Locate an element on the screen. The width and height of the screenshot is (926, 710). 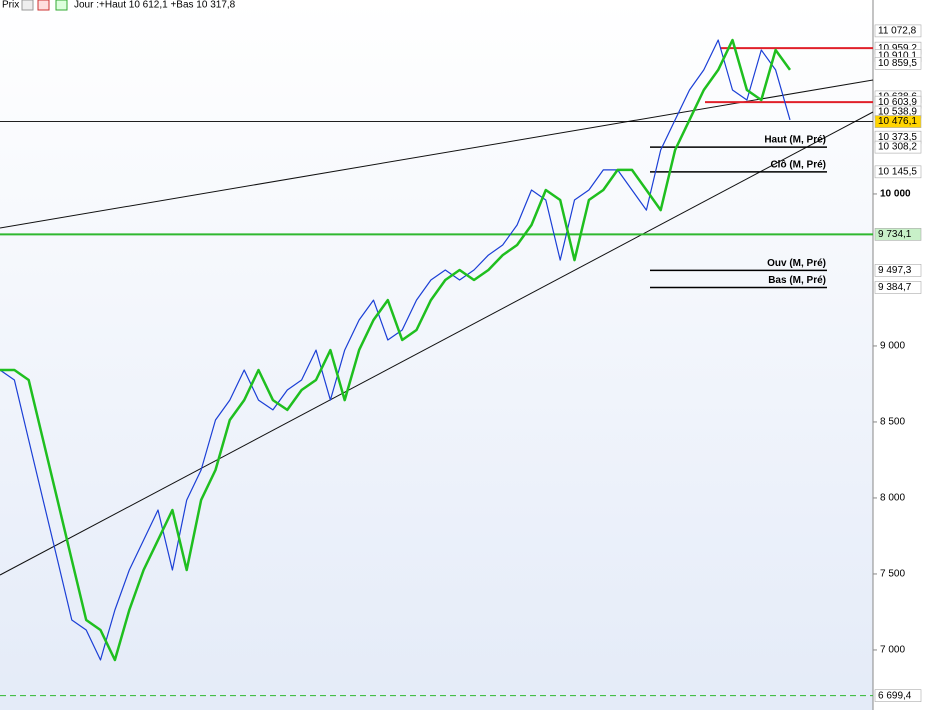
price-label: 10 538,9 is located at coordinates (897, 112).